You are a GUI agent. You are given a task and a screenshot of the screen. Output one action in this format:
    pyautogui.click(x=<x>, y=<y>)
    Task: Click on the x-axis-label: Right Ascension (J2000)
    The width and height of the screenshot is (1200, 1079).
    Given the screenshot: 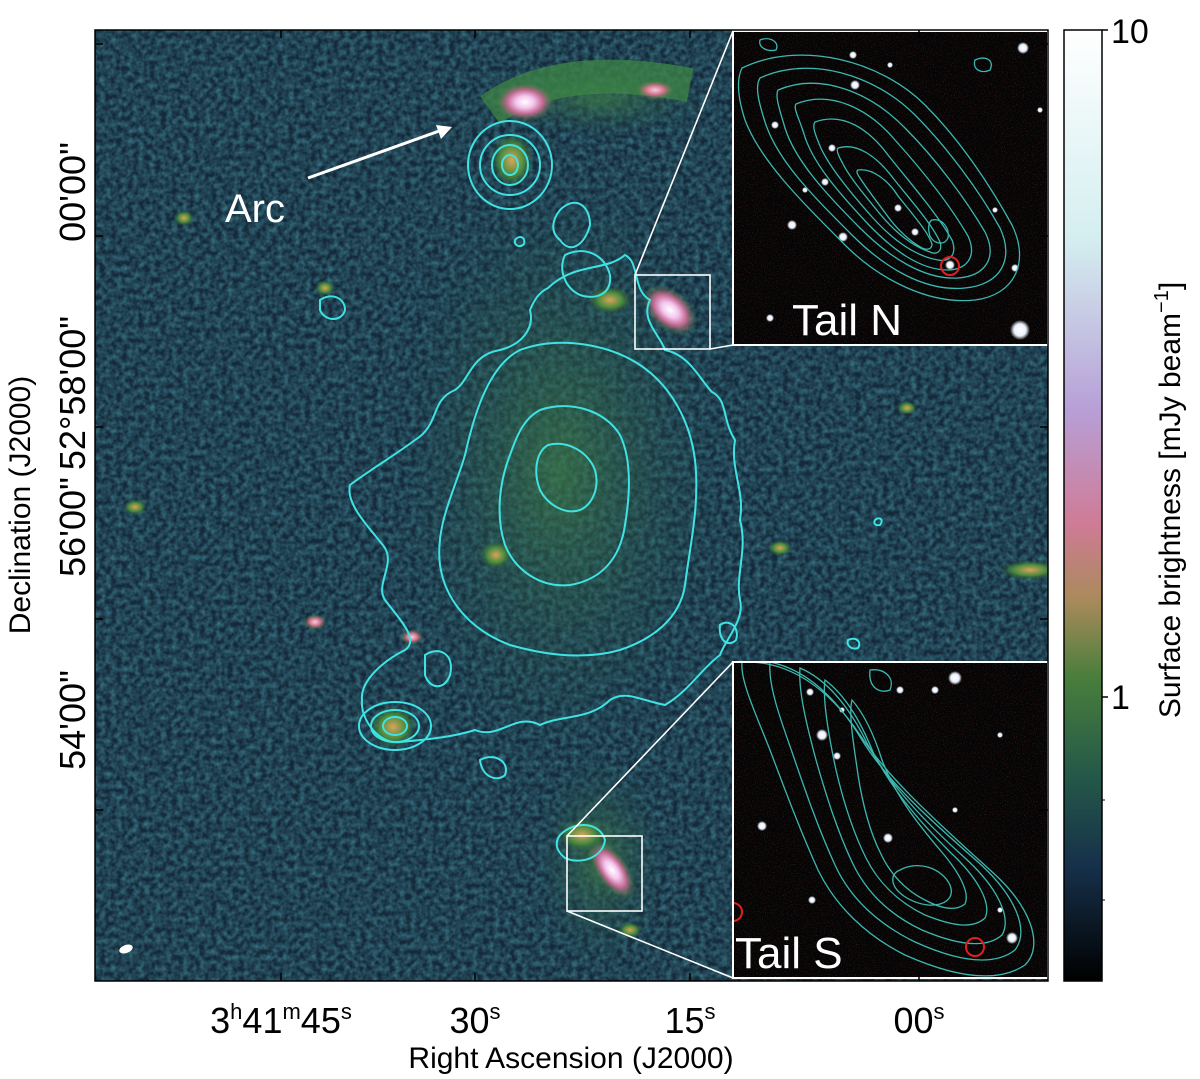 What is the action you would take?
    pyautogui.click(x=570, y=1058)
    